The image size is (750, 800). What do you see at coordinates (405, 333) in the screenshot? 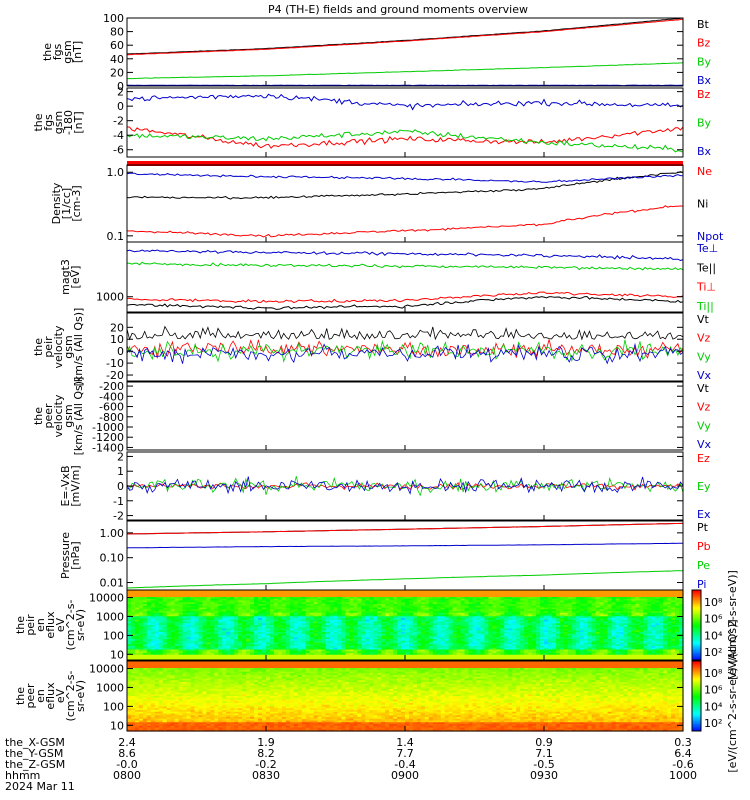
I see `series-Vt` at bounding box center [405, 333].